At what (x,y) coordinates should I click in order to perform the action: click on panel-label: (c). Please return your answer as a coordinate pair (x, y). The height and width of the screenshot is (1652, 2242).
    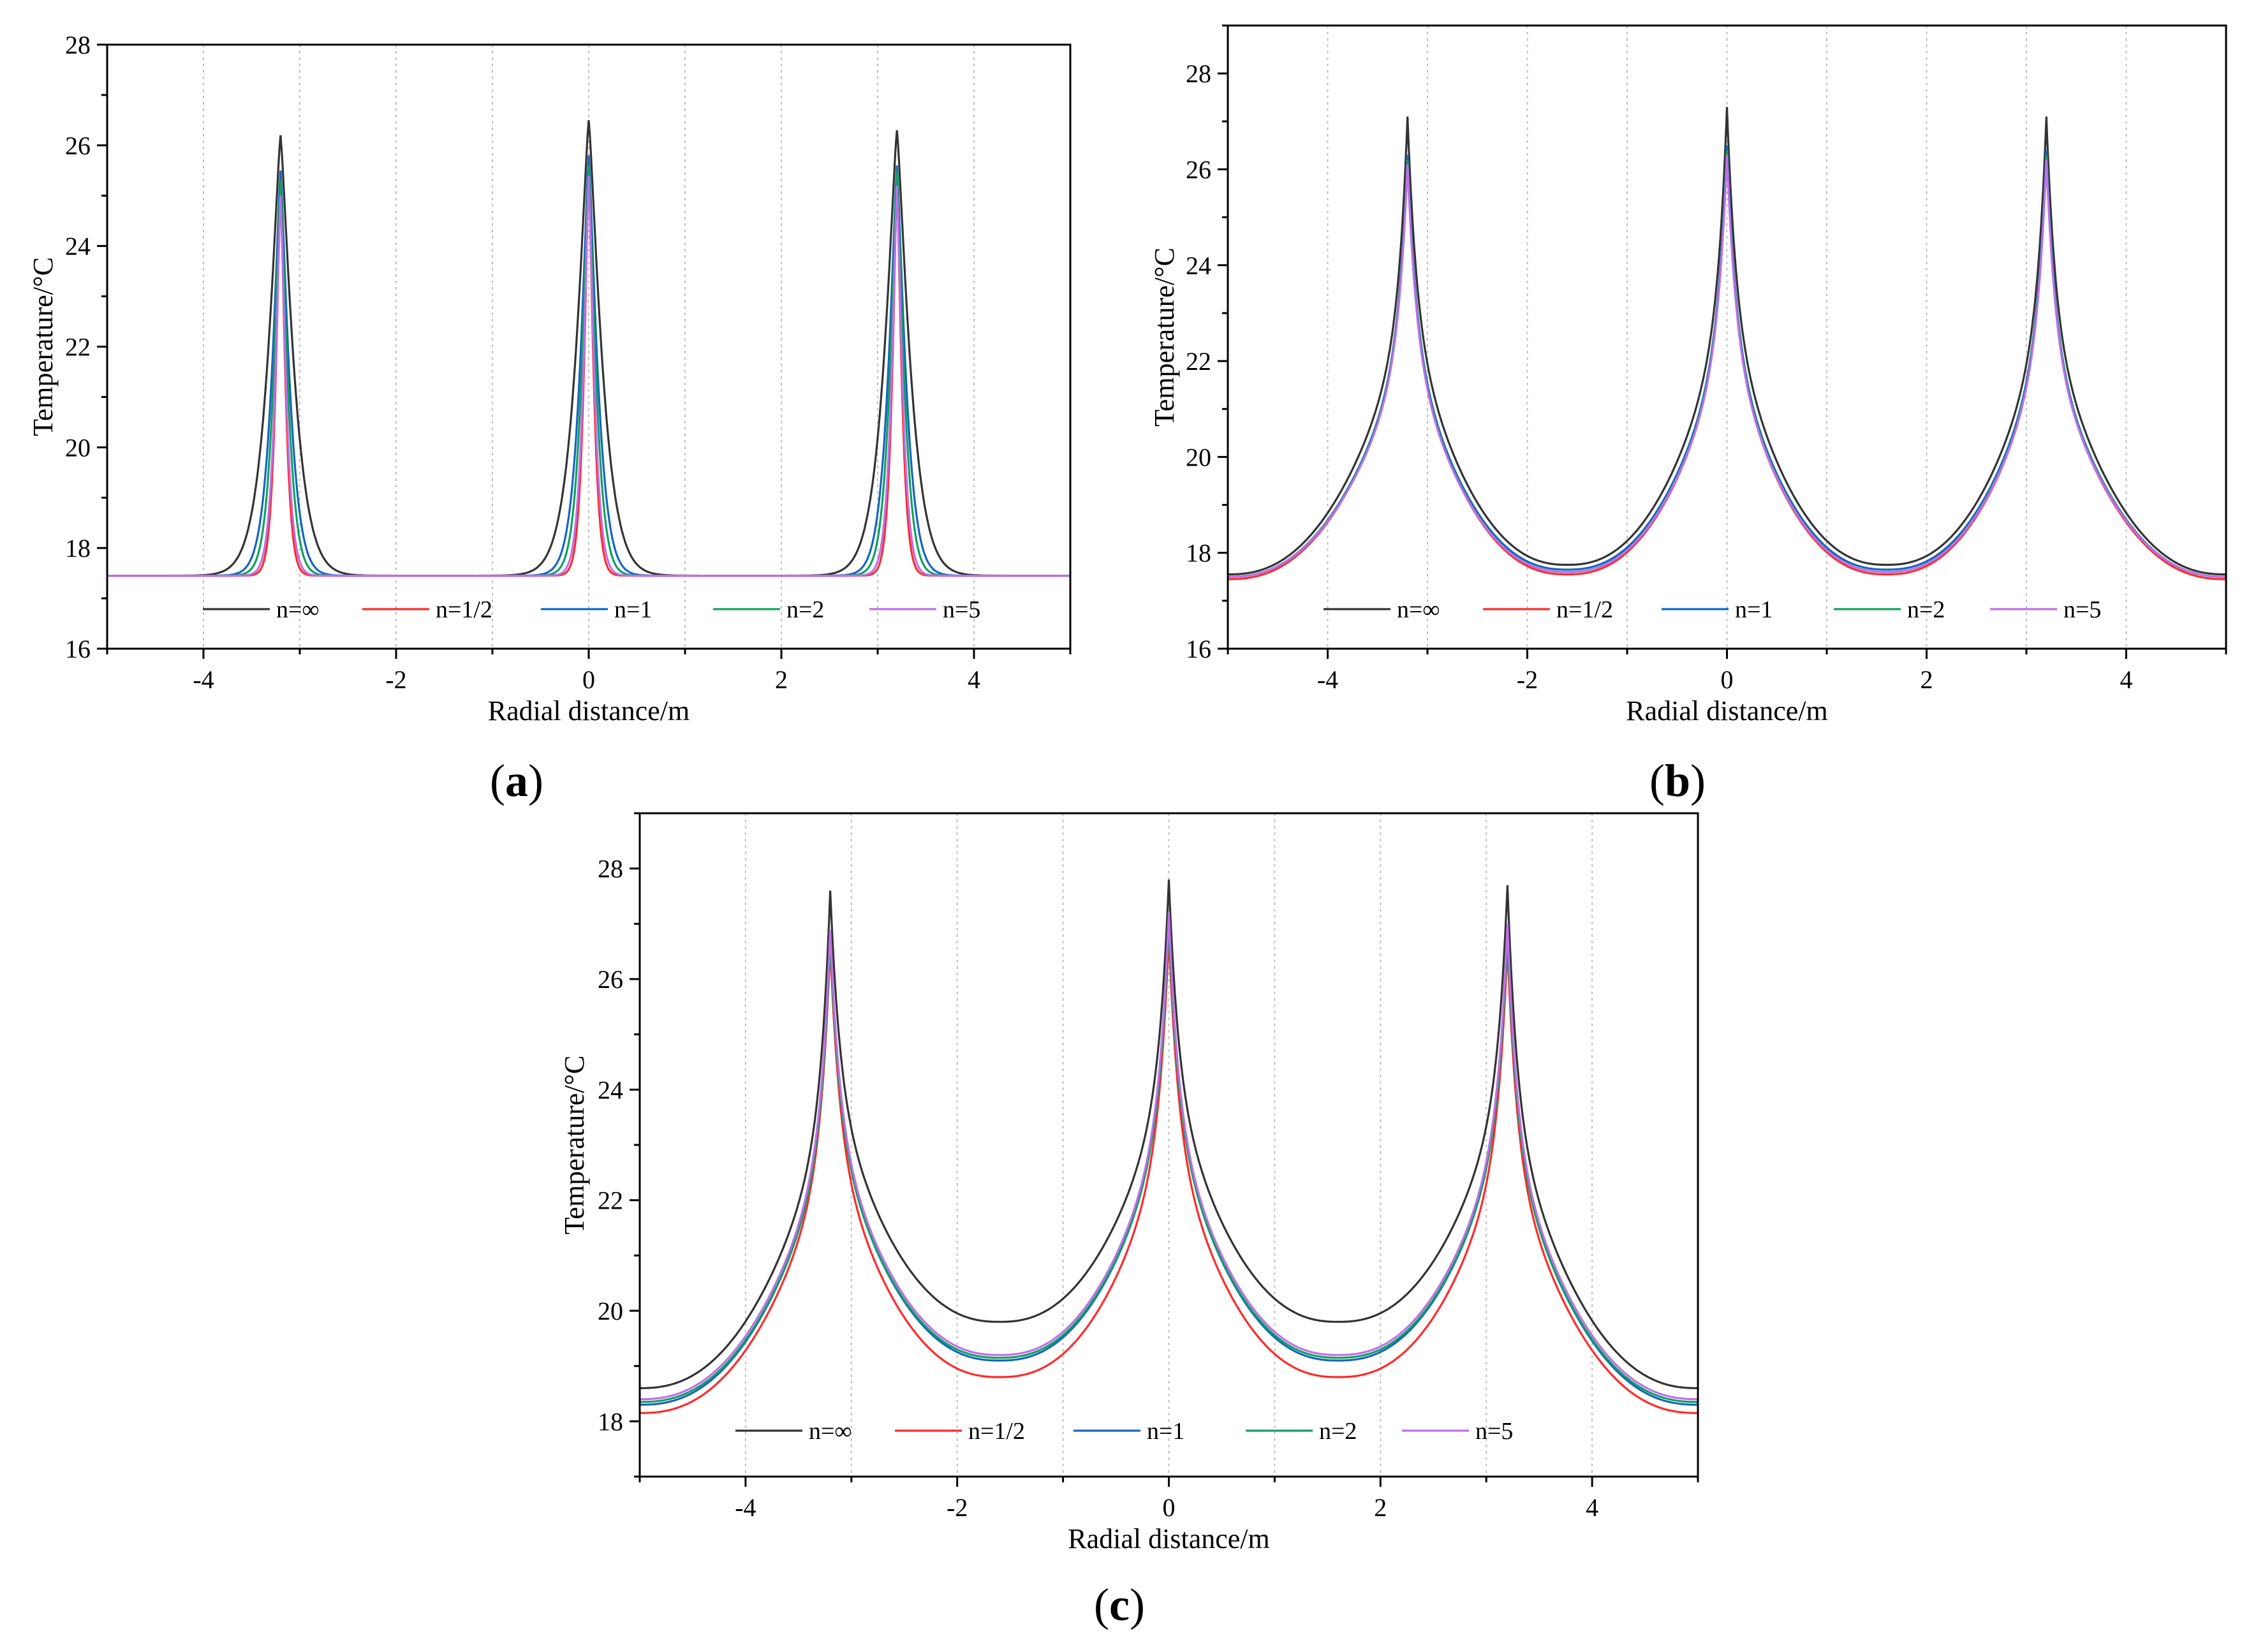
    Looking at the image, I should click on (1119, 1605).